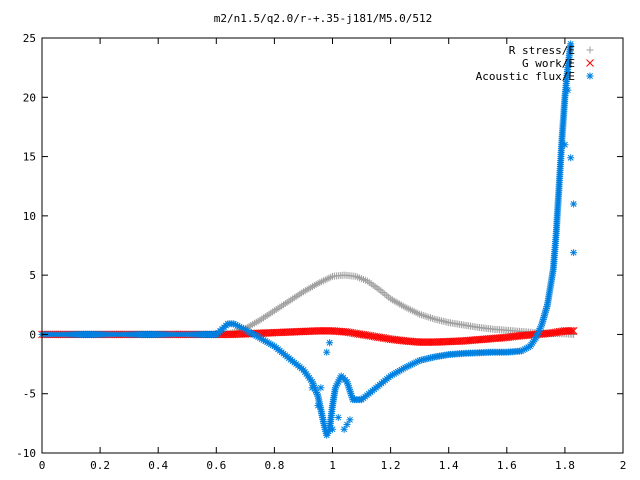 The width and height of the screenshot is (640, 480). Describe the element at coordinates (42, 465) in the screenshot. I see `x-tick-label: 0` at that location.